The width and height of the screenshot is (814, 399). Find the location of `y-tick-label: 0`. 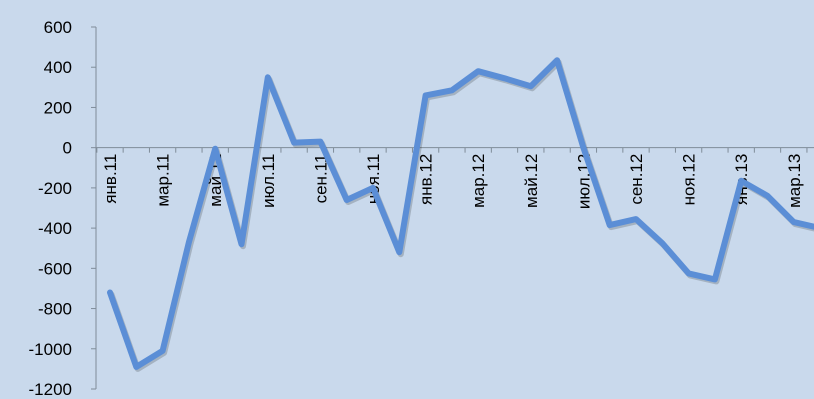

y-tick-label: 0 is located at coordinates (67, 148).